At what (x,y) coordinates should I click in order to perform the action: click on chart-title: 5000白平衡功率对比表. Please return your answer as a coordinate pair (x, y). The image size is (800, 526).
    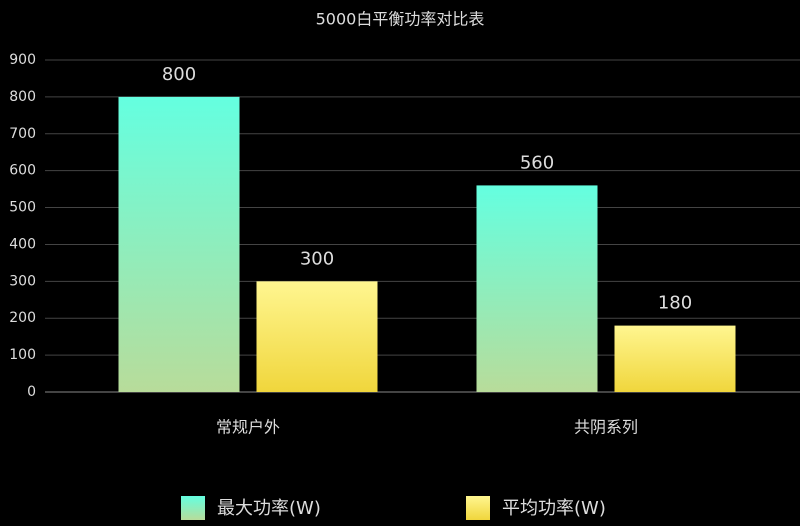
    Looking at the image, I should click on (400, 19).